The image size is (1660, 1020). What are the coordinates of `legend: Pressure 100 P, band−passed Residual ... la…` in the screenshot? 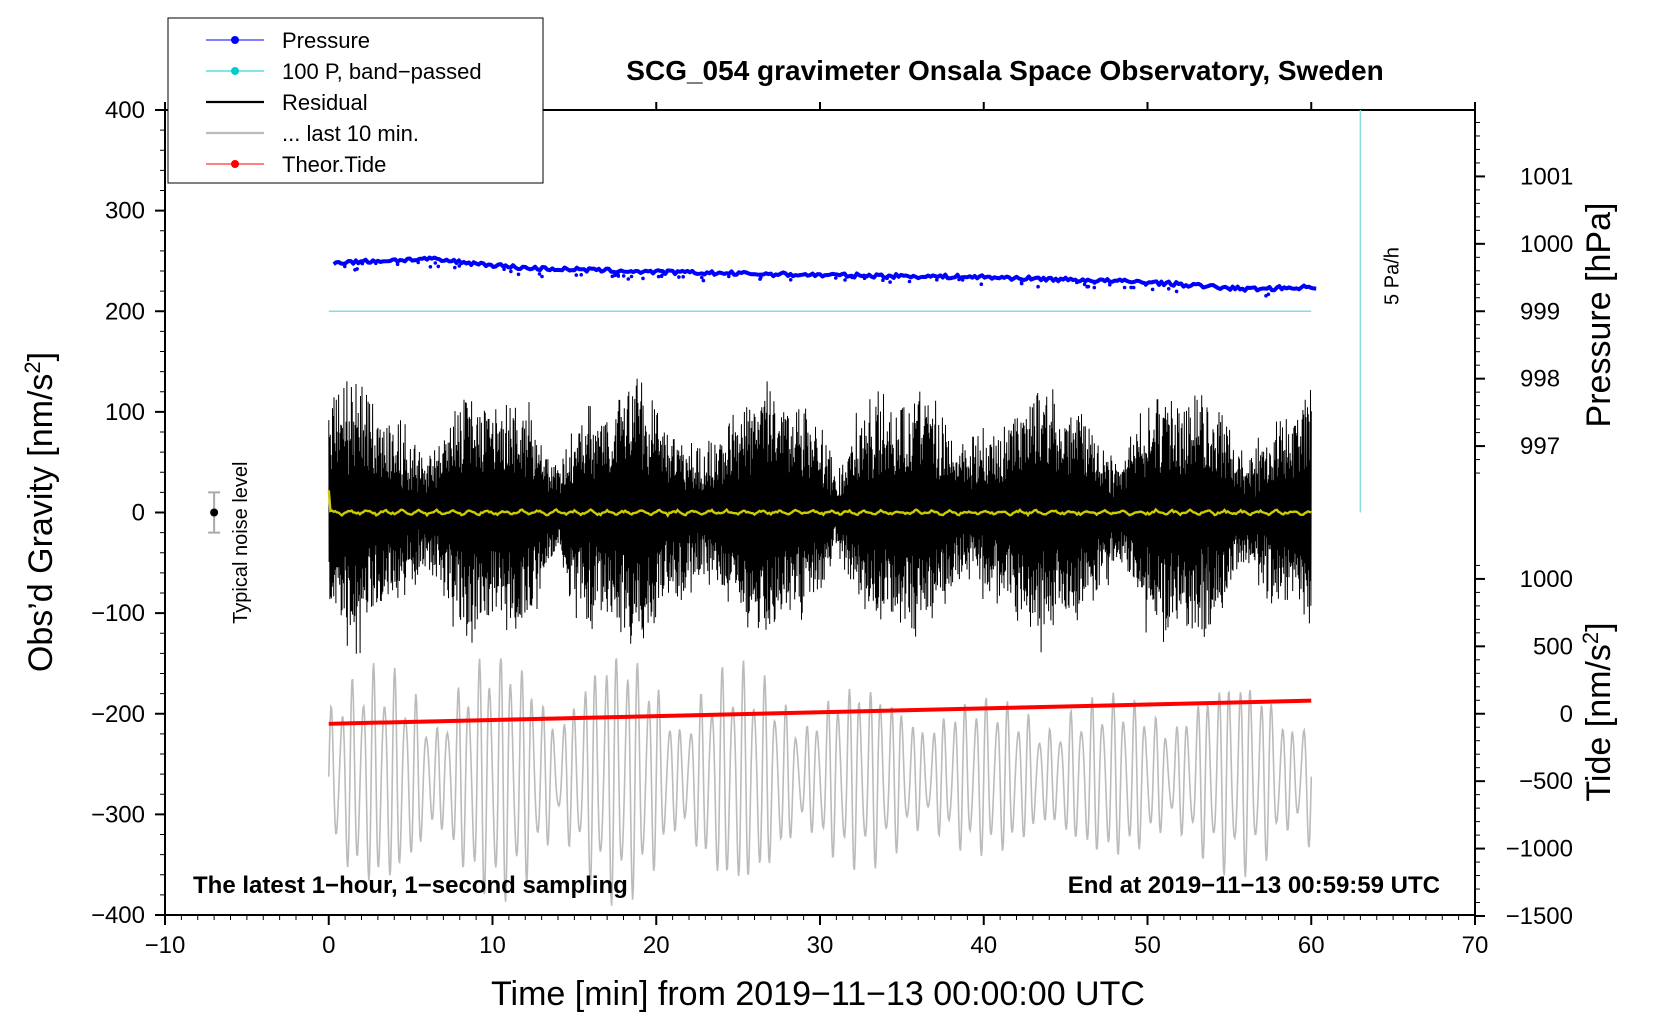 It's located at (355, 100).